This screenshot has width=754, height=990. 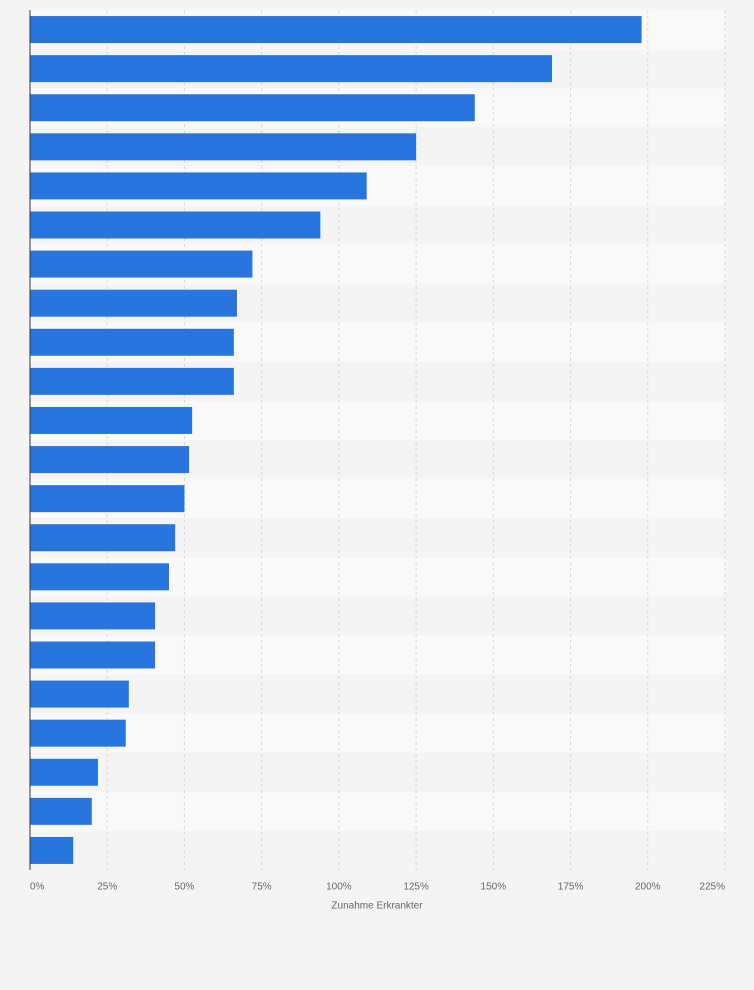 I want to click on x-tick-label: 225%, so click(x=712, y=887).